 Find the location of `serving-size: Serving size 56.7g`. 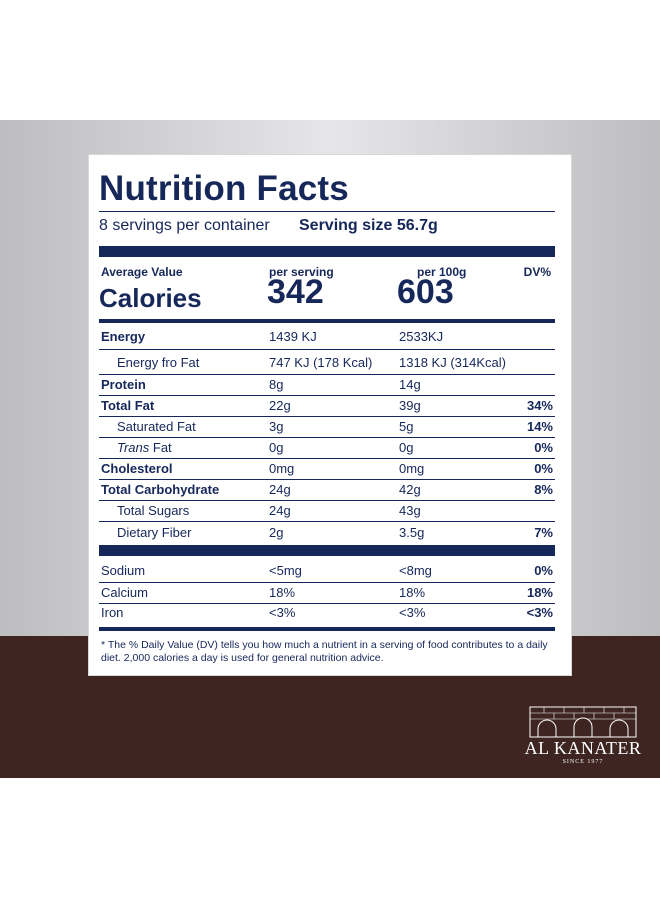

serving-size: Serving size 56.7g is located at coordinates (368, 225).